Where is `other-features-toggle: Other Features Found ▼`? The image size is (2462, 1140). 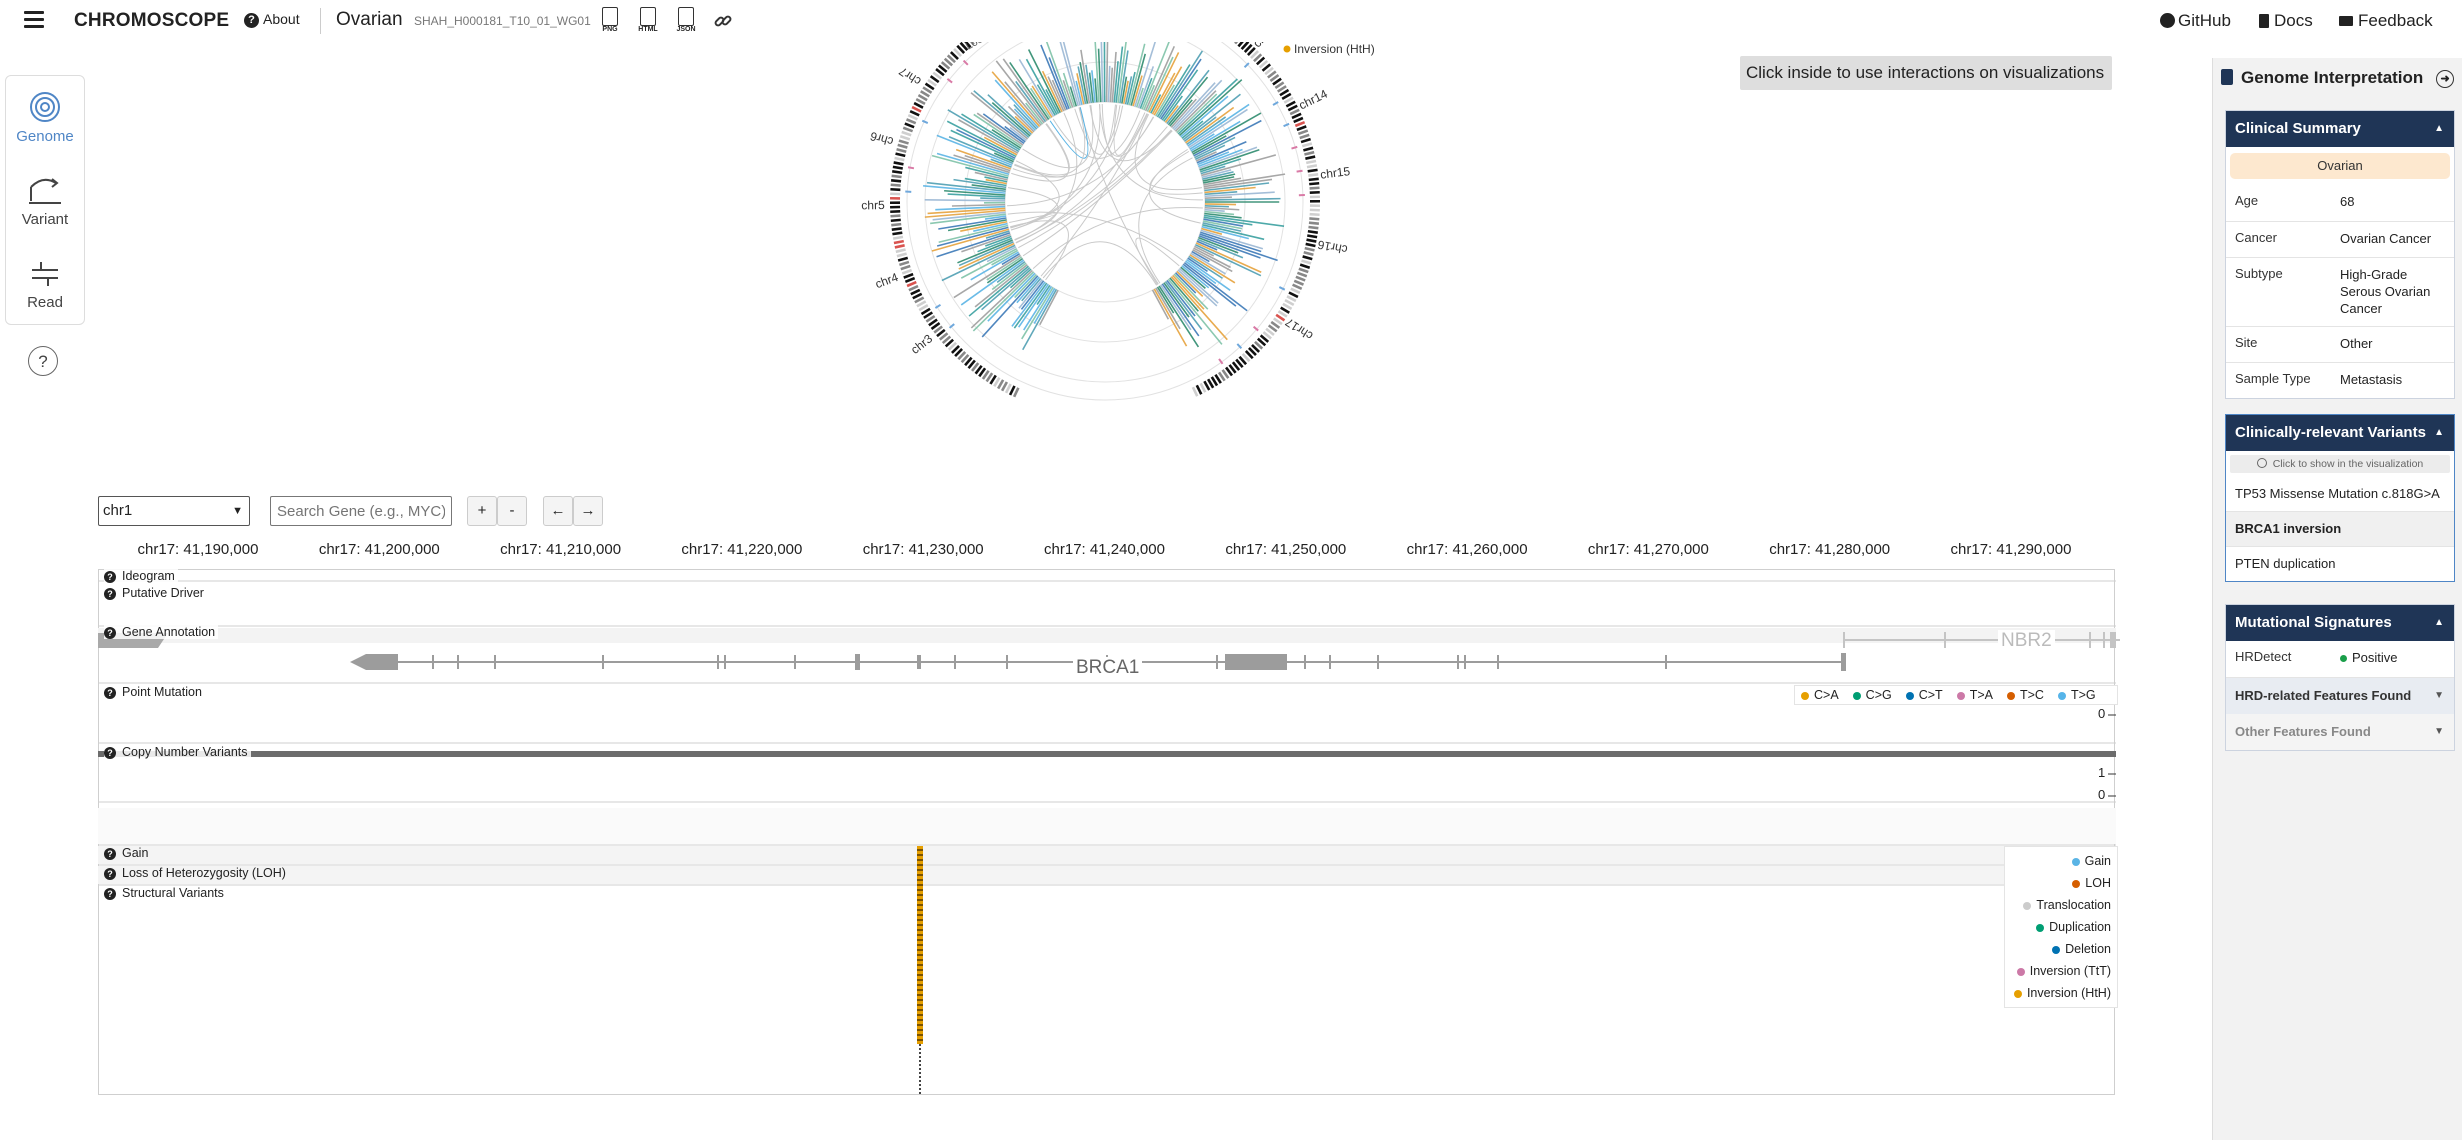
other-features-toggle: Other Features Found ▼ is located at coordinates (2340, 732).